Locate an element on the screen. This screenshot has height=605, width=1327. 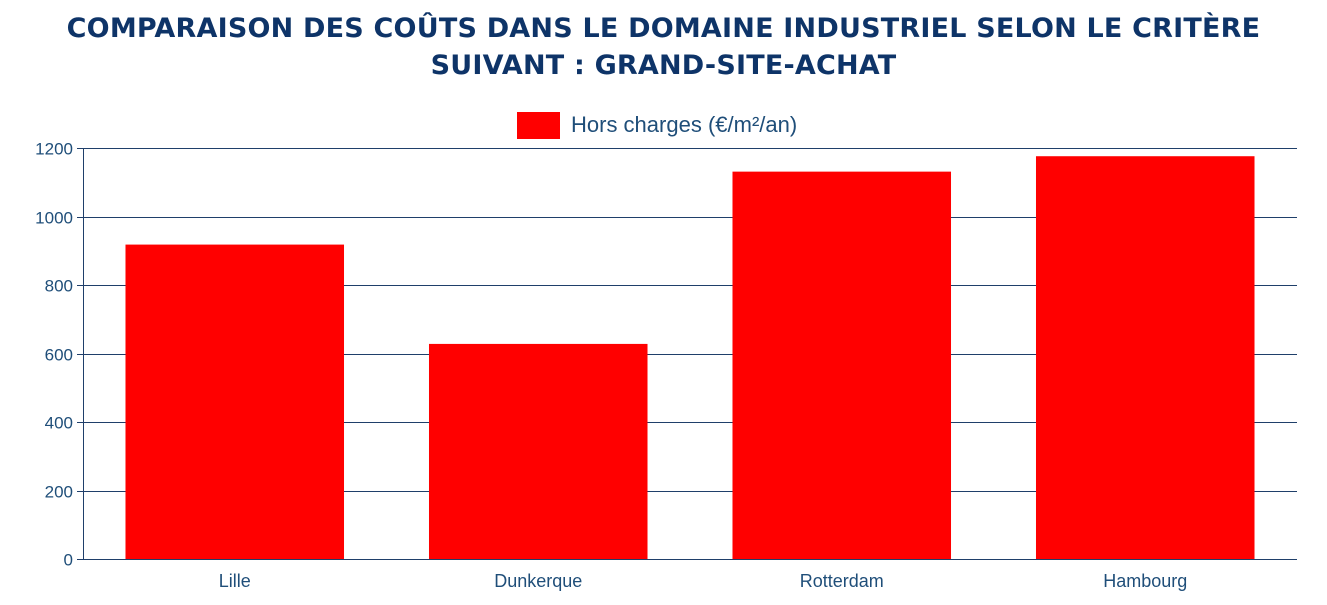
x-tick-label: Dunkerque is located at coordinates (538, 581).